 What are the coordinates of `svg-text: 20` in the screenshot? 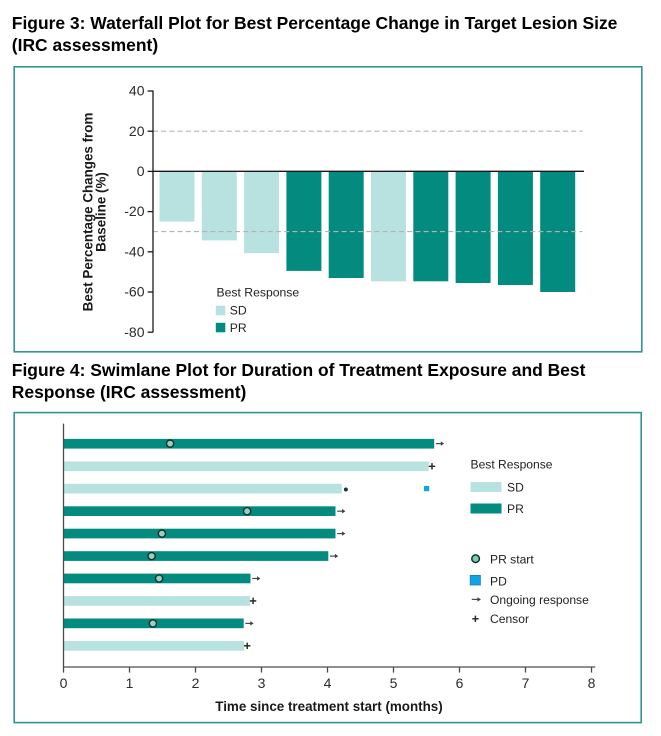 It's located at (137, 131).